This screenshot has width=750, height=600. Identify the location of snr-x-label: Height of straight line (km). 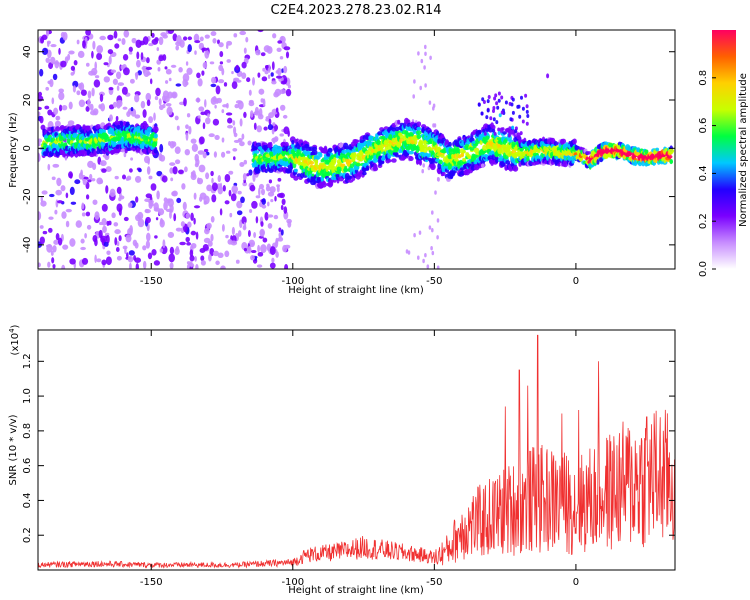
(356, 590).